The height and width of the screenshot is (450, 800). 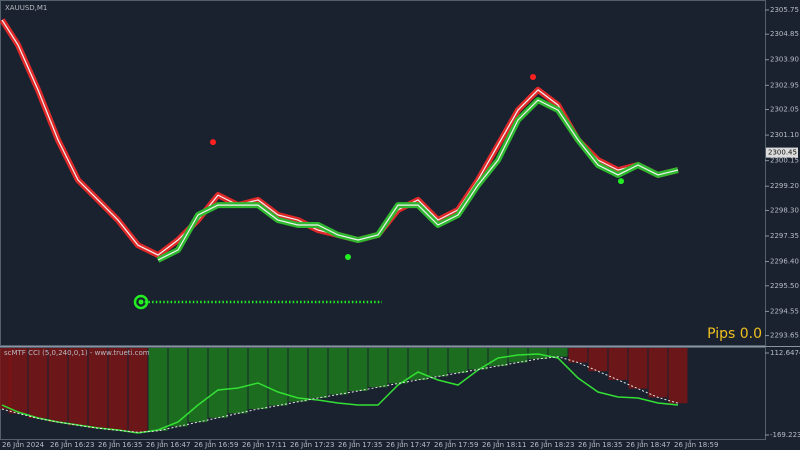 I want to click on y-tick-label: 2303.90, so click(x=784, y=60).